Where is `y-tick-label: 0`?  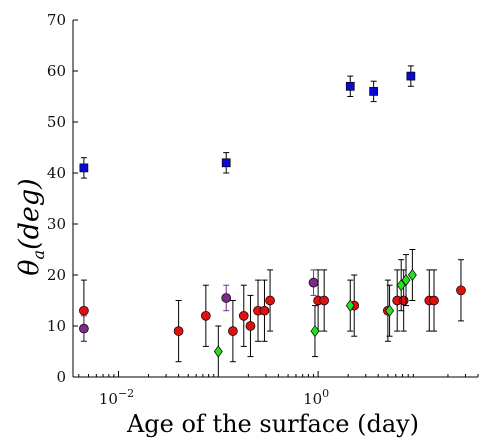 y-tick-label: 0 is located at coordinates (61, 377).